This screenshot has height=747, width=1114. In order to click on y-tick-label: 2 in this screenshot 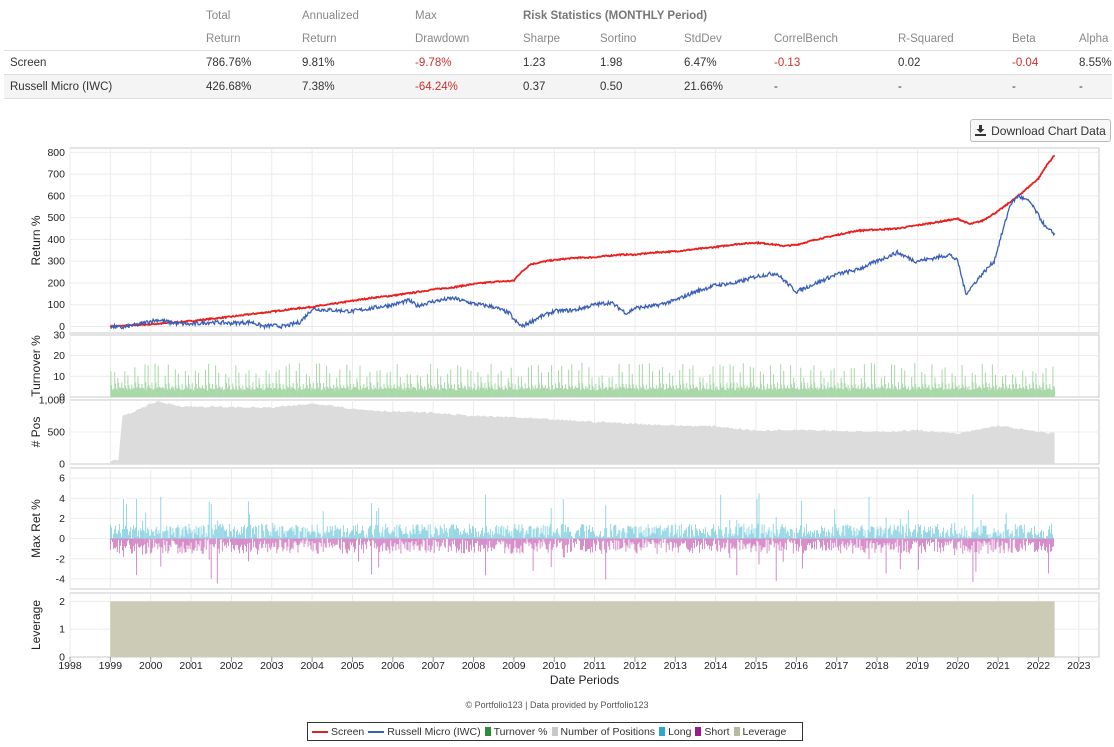, I will do `click(62, 519)`.